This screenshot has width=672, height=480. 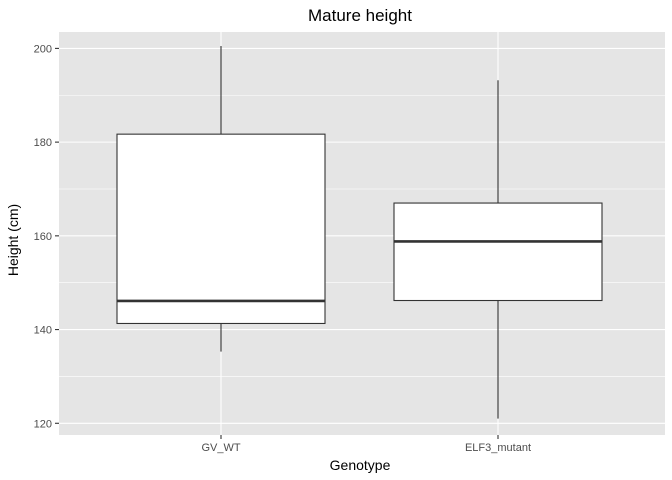 What do you see at coordinates (43, 237) in the screenshot?
I see `y-tick-label: 160` at bounding box center [43, 237].